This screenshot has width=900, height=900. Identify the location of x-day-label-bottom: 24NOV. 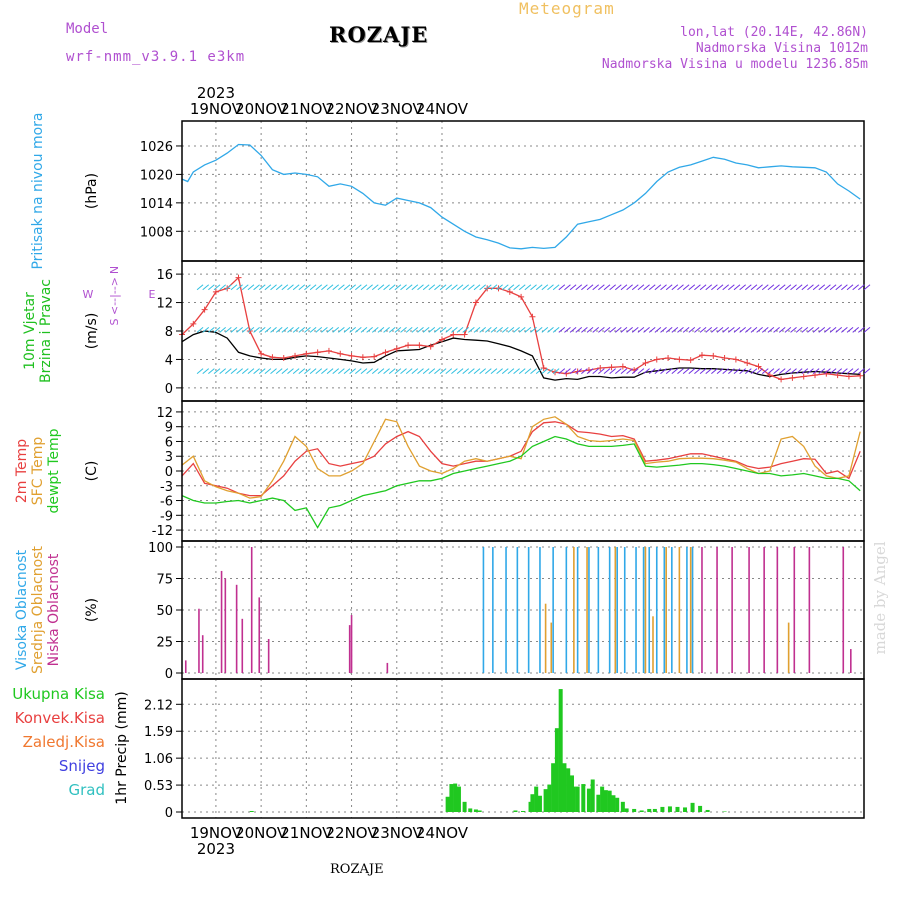
(442, 833).